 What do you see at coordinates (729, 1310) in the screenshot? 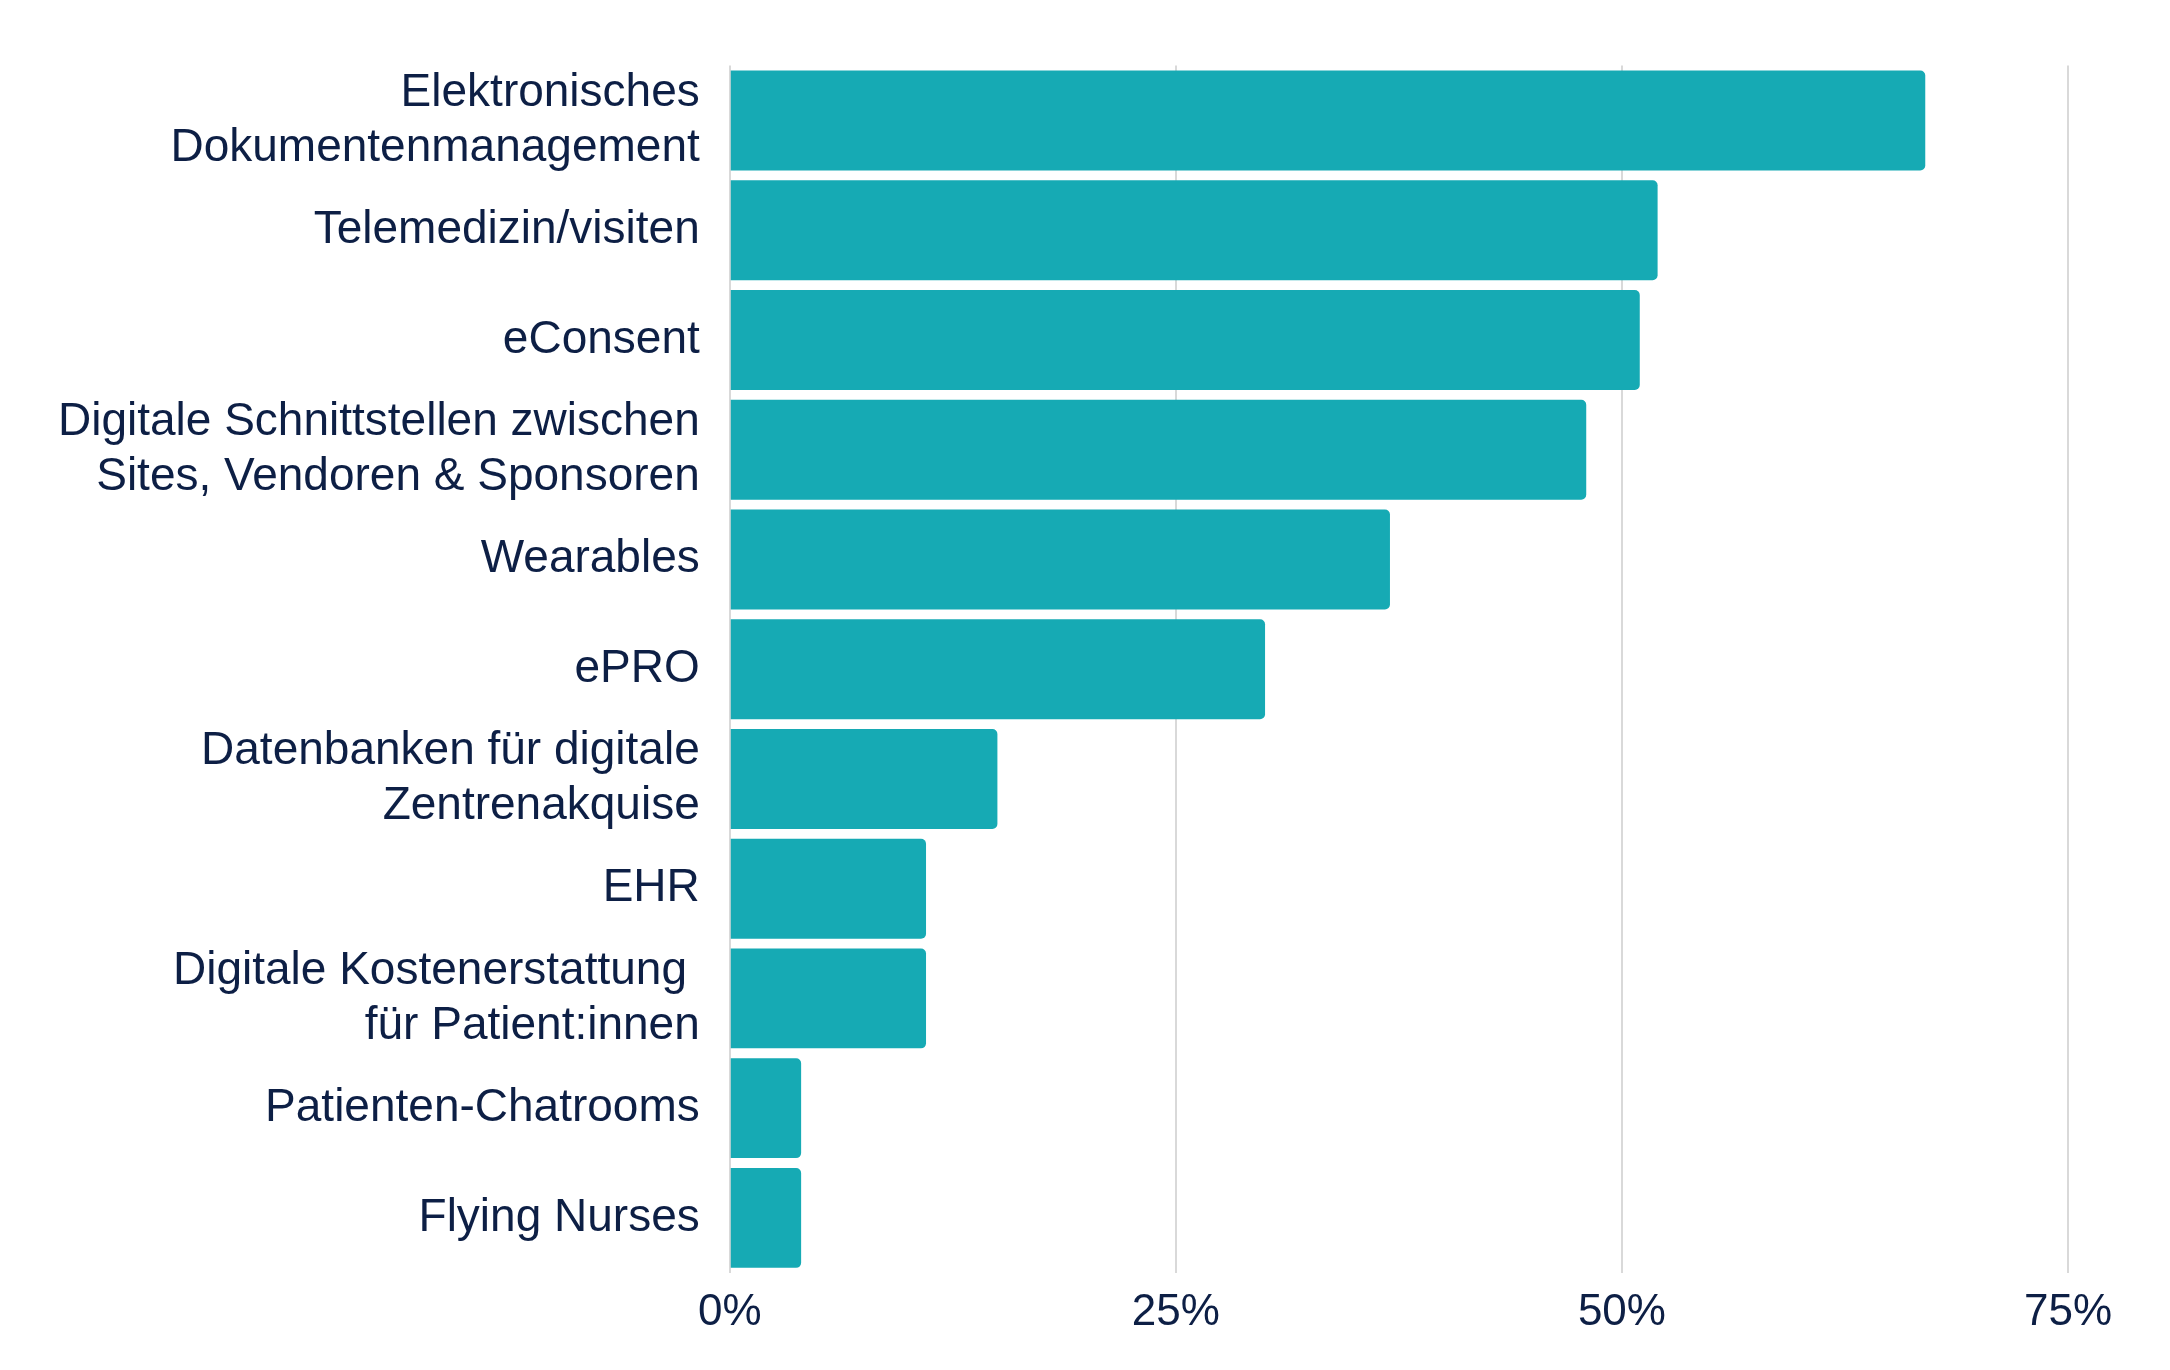
I see `x-tick-label: 0%` at bounding box center [729, 1310].